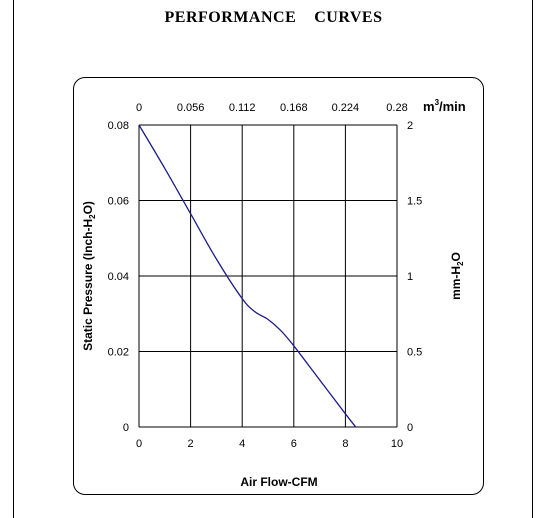 Image resolution: width=547 pixels, height=518 pixels. What do you see at coordinates (457, 276) in the screenshot?
I see `y-right-axis-title: mm-H2O` at bounding box center [457, 276].